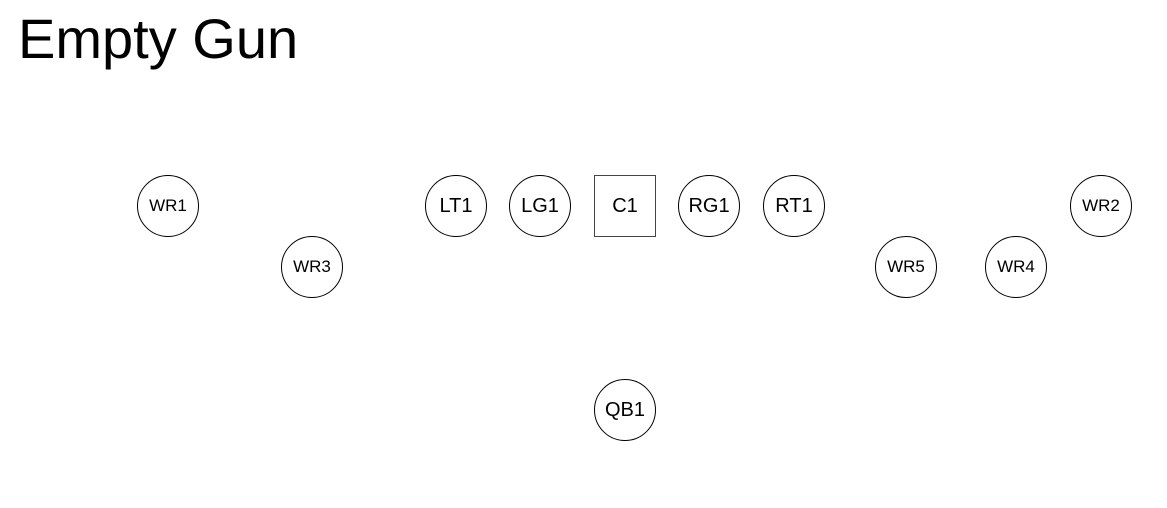 The width and height of the screenshot is (1167, 508). Describe the element at coordinates (709, 206) in the screenshot. I see `player-rg1: RG1` at that location.